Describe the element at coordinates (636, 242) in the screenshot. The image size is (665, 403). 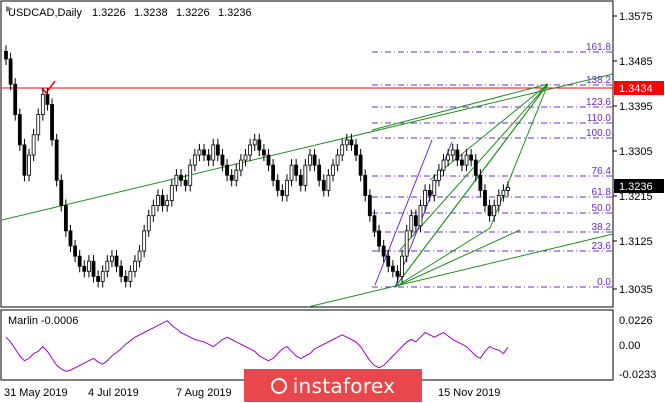
I see `price-tick: 1.3125` at that location.